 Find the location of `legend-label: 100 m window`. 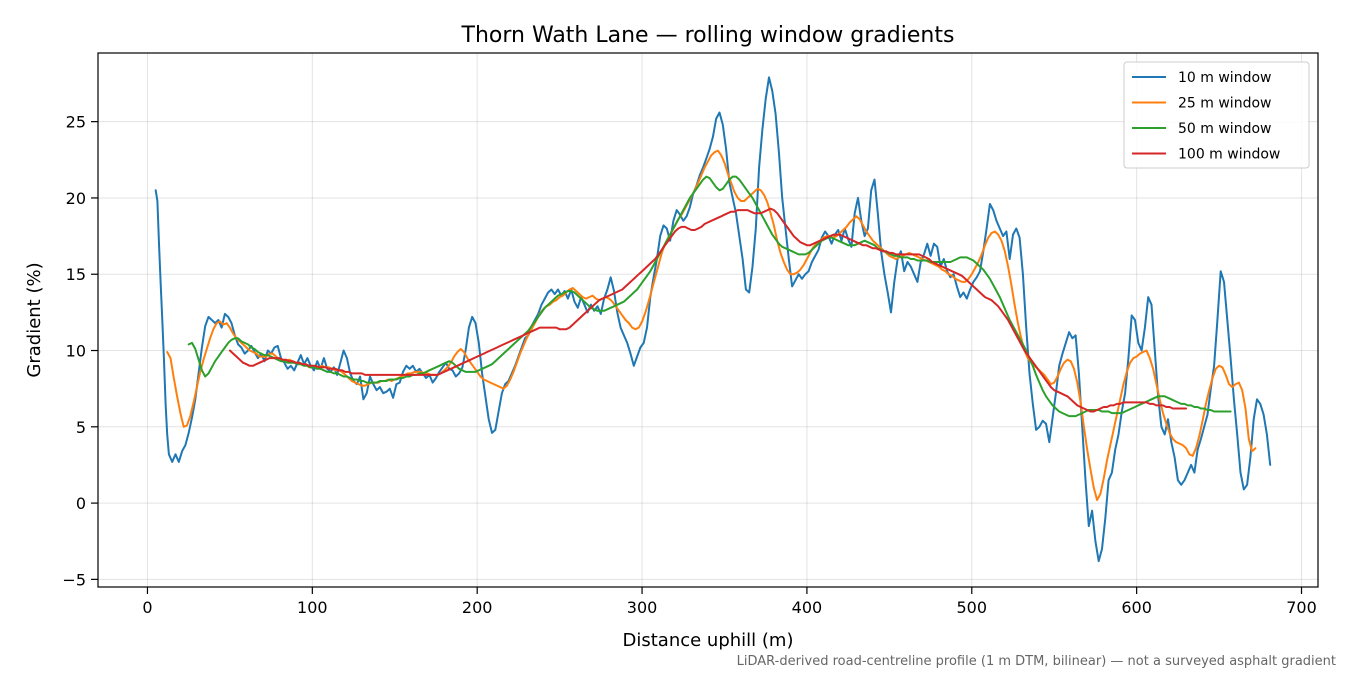

legend-label: 100 m window is located at coordinates (1229, 155).